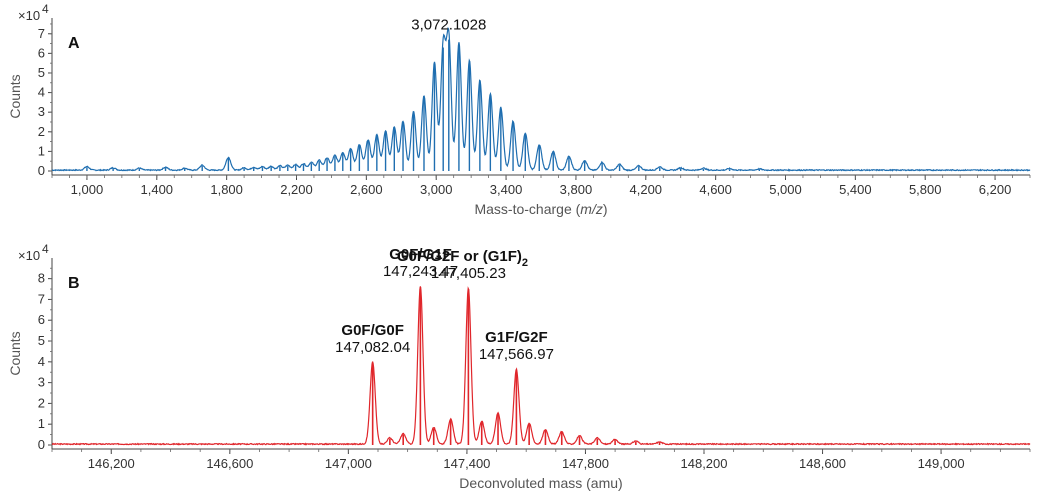  Describe the element at coordinates (74, 43) in the screenshot. I see `panel-label: A` at that location.